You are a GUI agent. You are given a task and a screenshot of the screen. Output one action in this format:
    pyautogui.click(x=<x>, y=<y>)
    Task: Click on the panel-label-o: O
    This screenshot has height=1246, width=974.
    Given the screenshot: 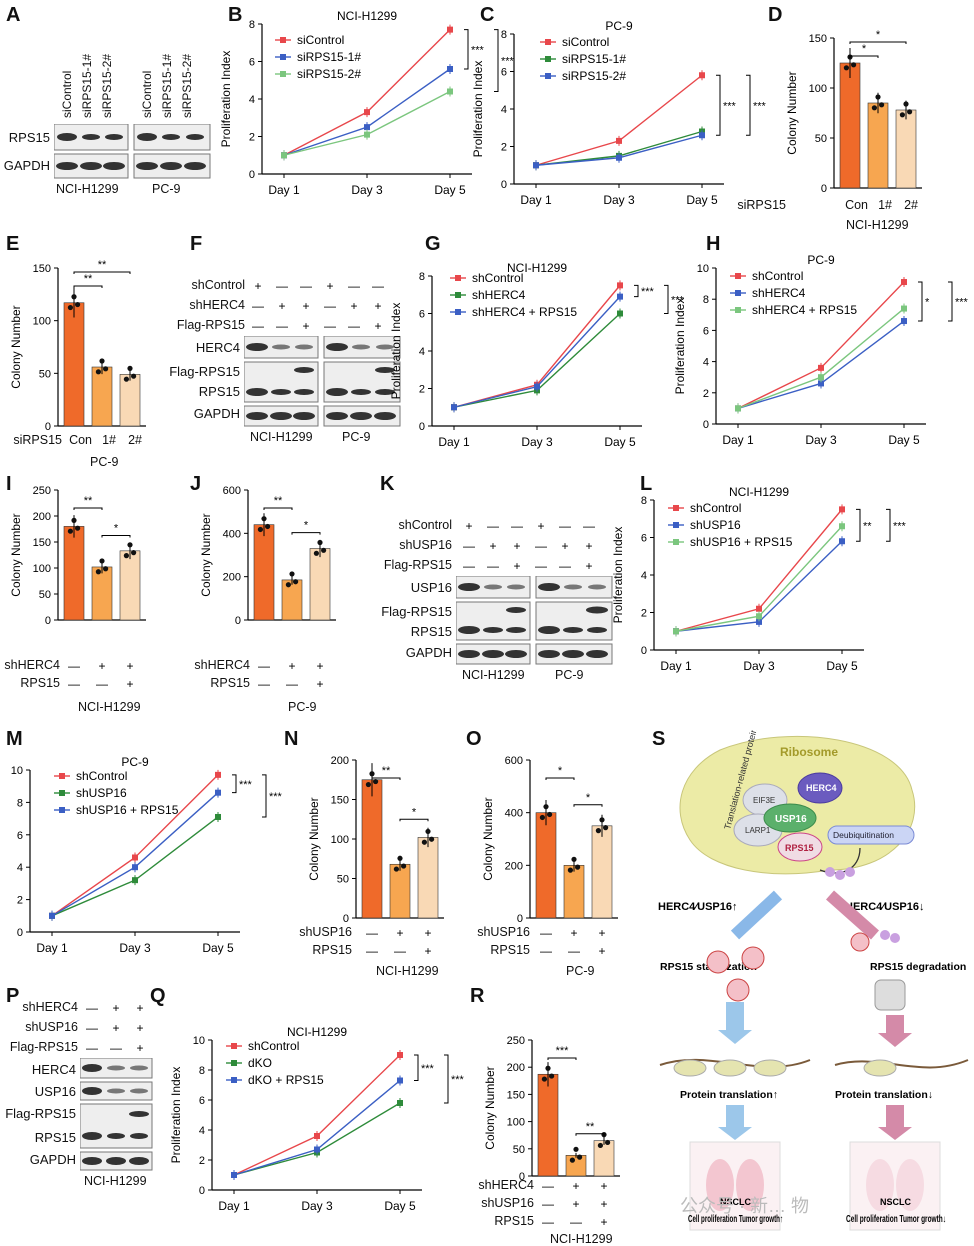 What is the action you would take?
    pyautogui.click(x=474, y=739)
    